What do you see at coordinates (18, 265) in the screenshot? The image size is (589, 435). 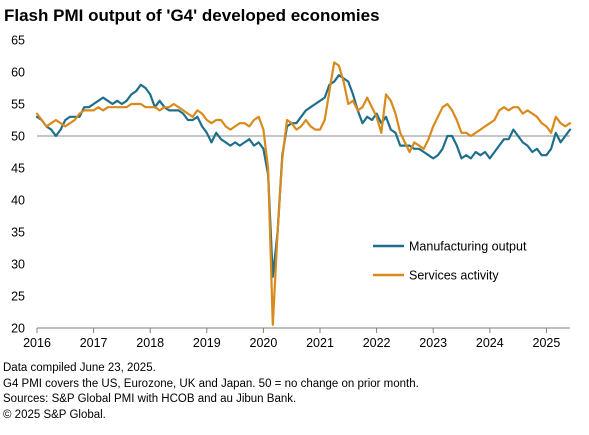 I see `y-tick-label: 30` at bounding box center [18, 265].